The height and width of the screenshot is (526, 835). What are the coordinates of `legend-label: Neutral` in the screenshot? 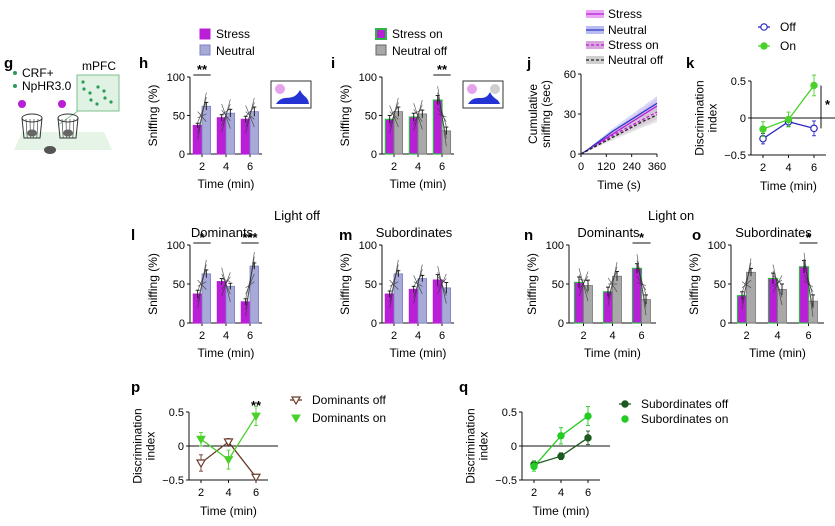 It's located at (235, 51).